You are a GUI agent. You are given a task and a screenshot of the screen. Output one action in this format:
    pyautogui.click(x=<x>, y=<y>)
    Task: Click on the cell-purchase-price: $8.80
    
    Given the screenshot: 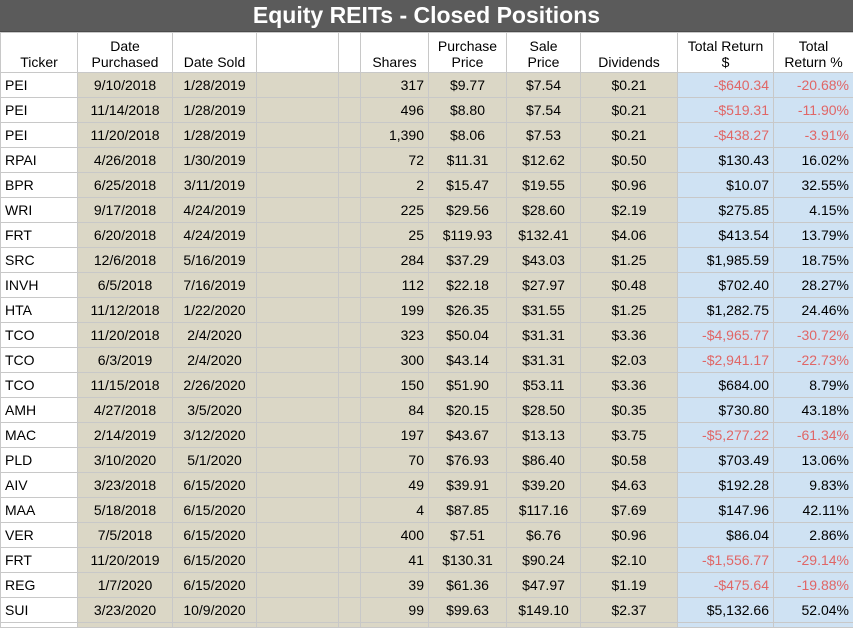 What is the action you would take?
    pyautogui.click(x=468, y=110)
    